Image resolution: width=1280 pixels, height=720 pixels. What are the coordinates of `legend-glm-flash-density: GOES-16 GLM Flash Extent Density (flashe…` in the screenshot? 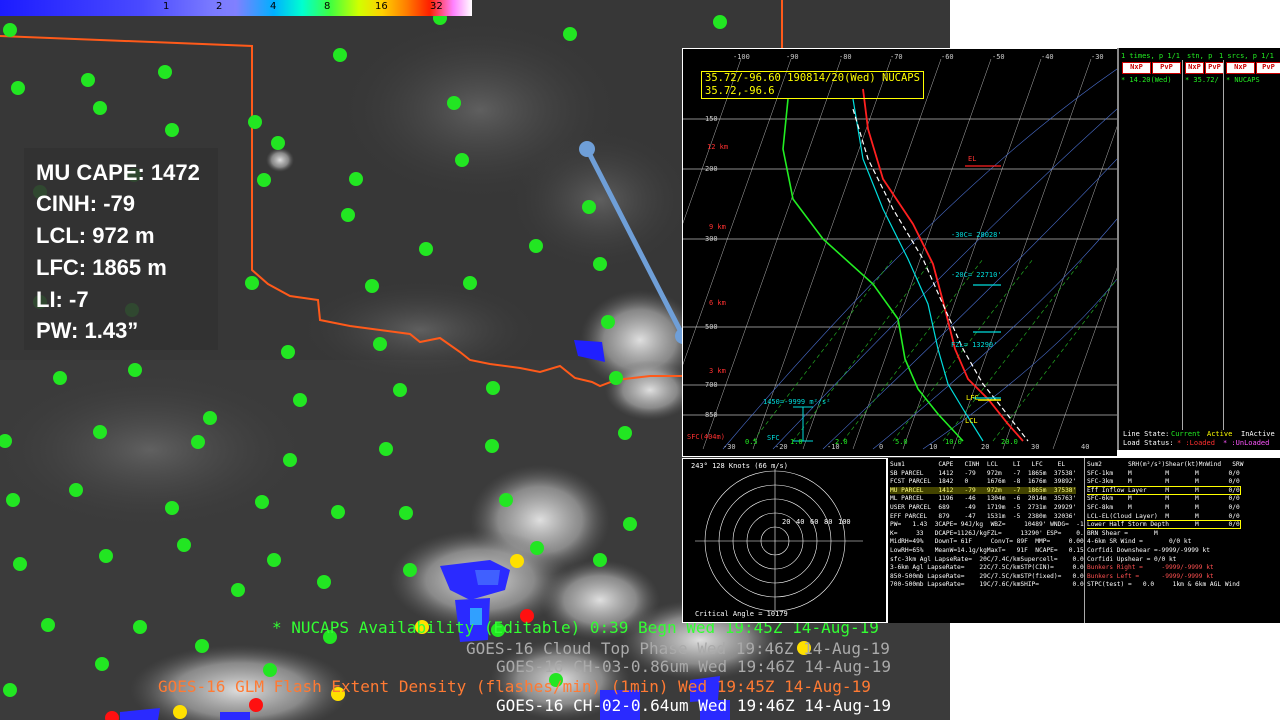 It's located at (514, 686).